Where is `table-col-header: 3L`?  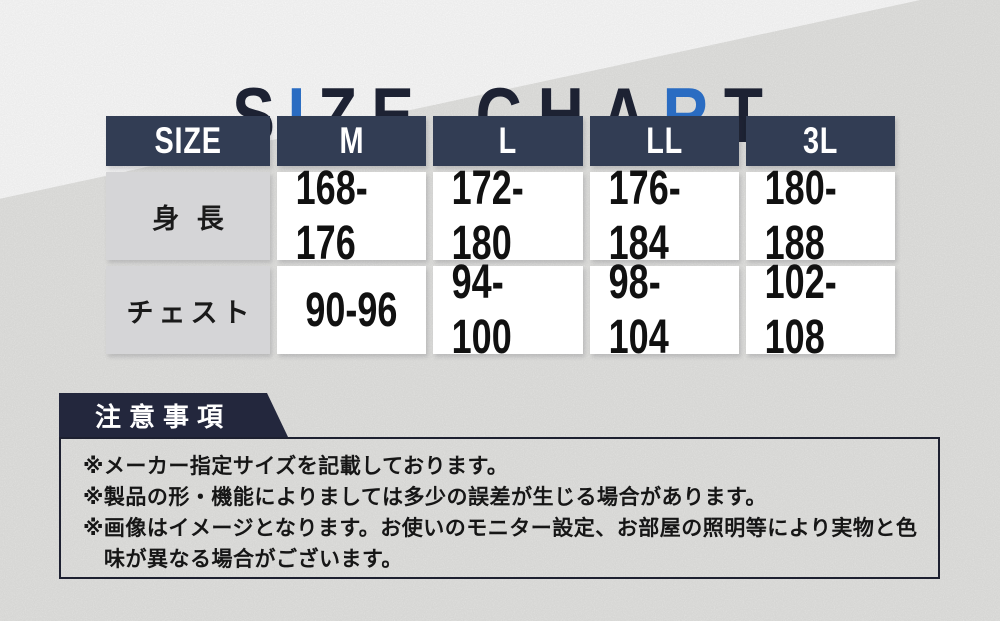
table-col-header: 3L is located at coordinates (820, 141).